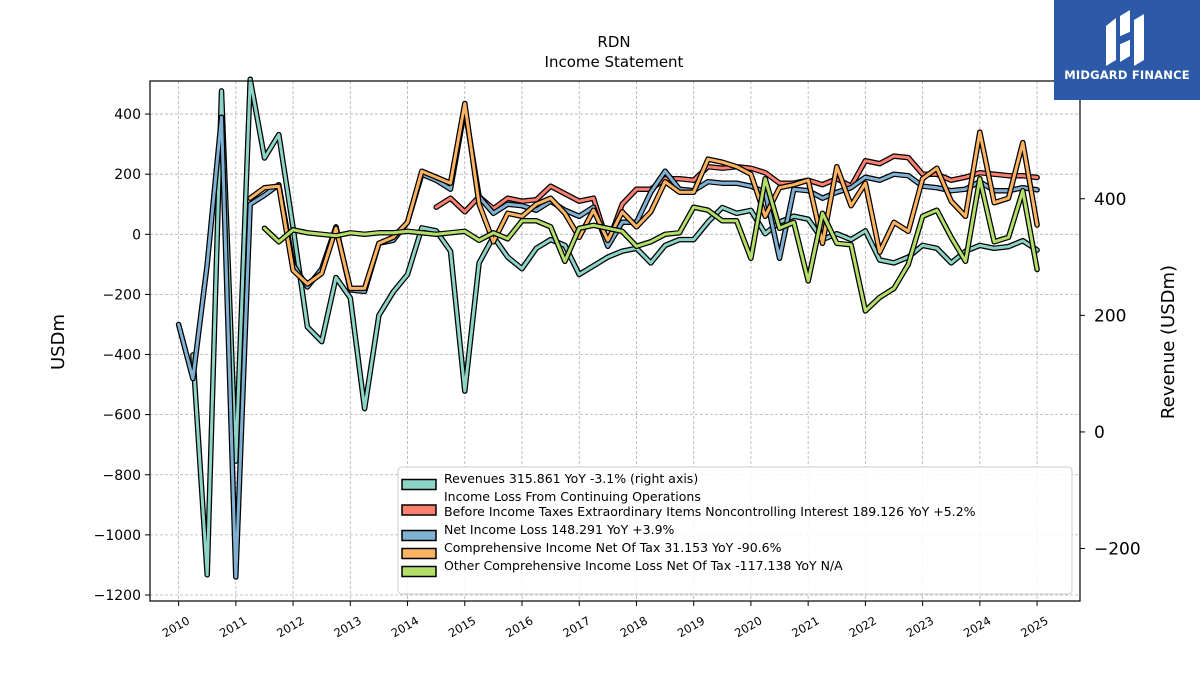 This screenshot has height=675, width=1200. I want to click on legend-label-0: Revenues 315.861 YoY -3.1% (right axis), so click(571, 478).